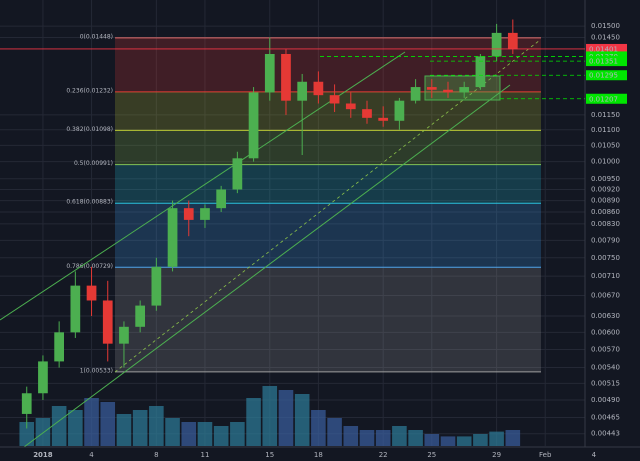  I want to click on fib-level-label: 0.236(0.01232), so click(89, 90).